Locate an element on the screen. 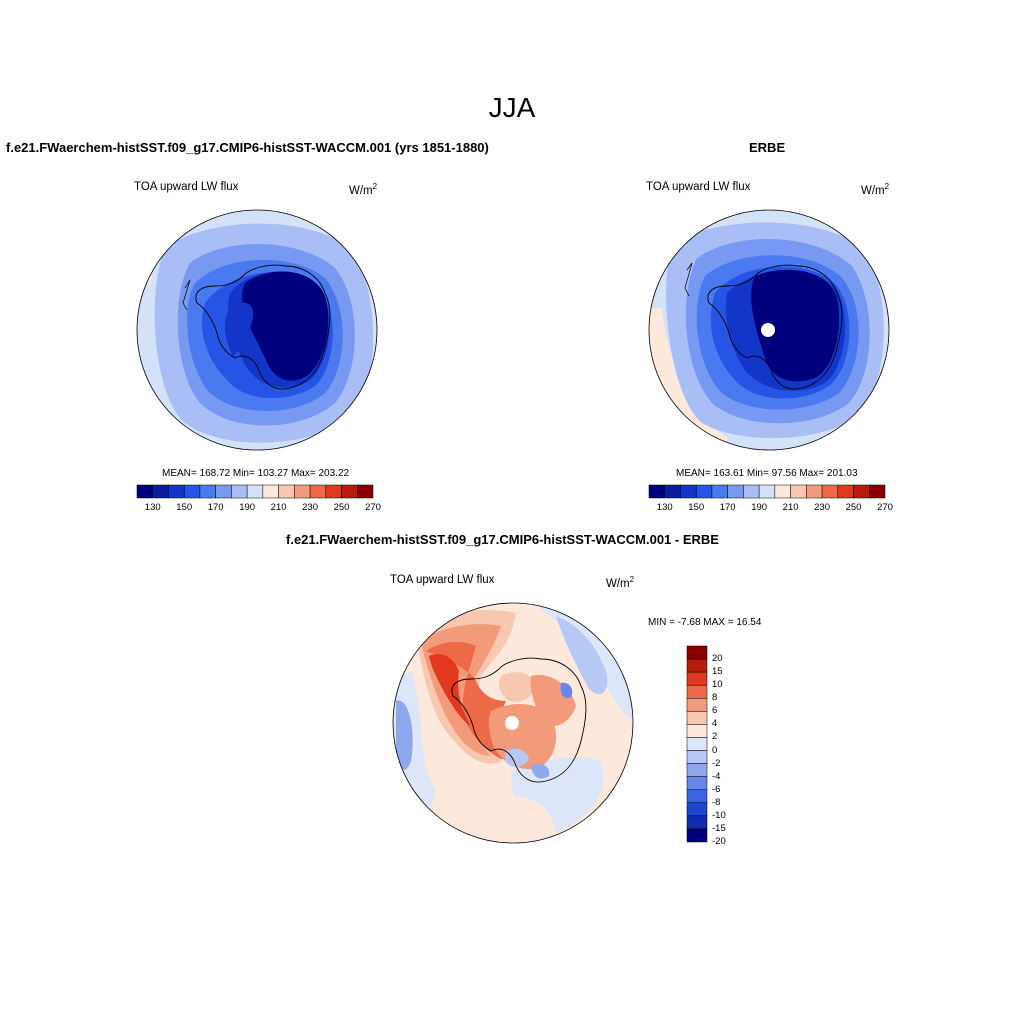  colorbar-tick-label: 4 is located at coordinates (715, 724).